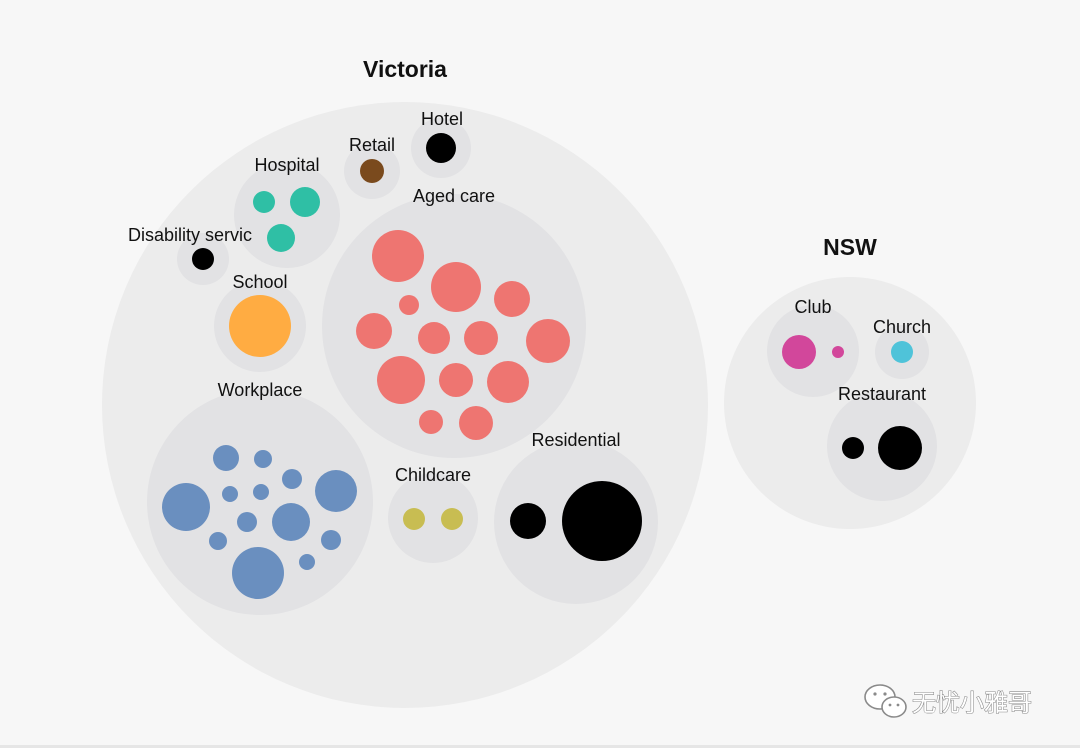 This screenshot has width=1080, height=748. I want to click on group-label-church: Church, so click(902, 327).